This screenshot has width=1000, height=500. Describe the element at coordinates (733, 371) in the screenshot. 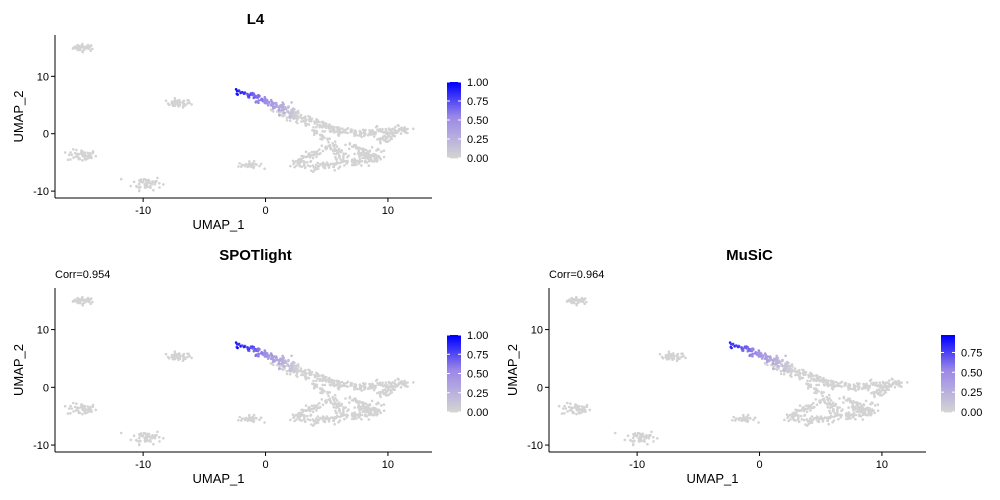

I see `point-layer` at that location.